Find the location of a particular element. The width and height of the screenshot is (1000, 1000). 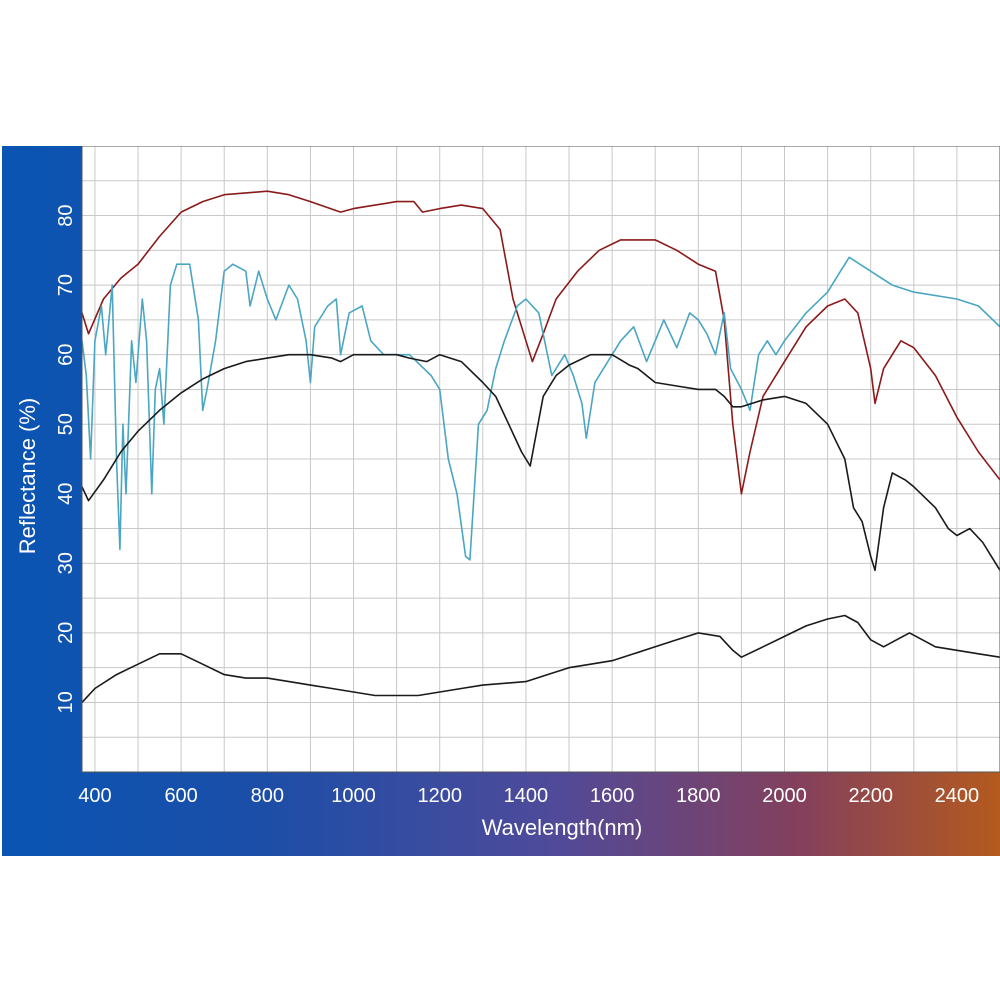

x-tick-label: 1000 is located at coordinates (353, 796).